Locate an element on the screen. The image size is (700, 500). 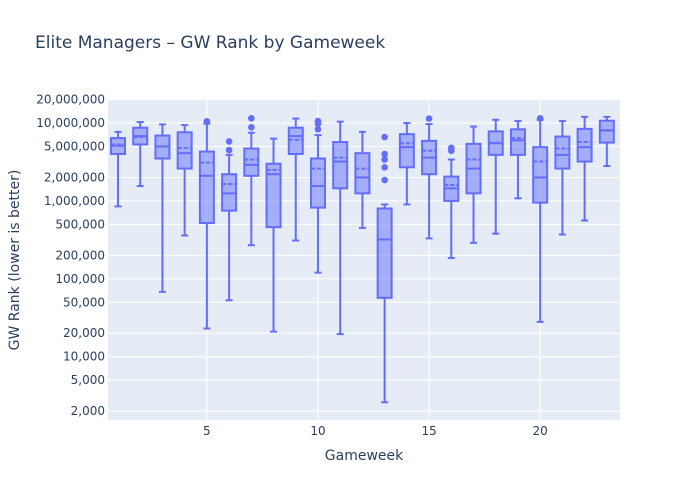
x-tick-label: 10 is located at coordinates (317, 431).